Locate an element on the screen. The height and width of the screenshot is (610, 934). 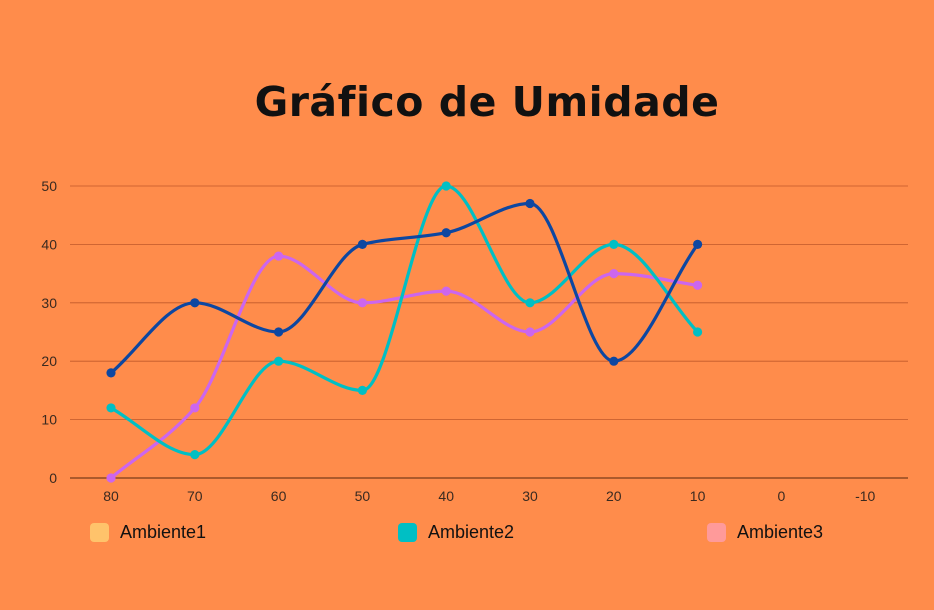
legend-label-ambiente3: Ambiente3 is located at coordinates (780, 532).